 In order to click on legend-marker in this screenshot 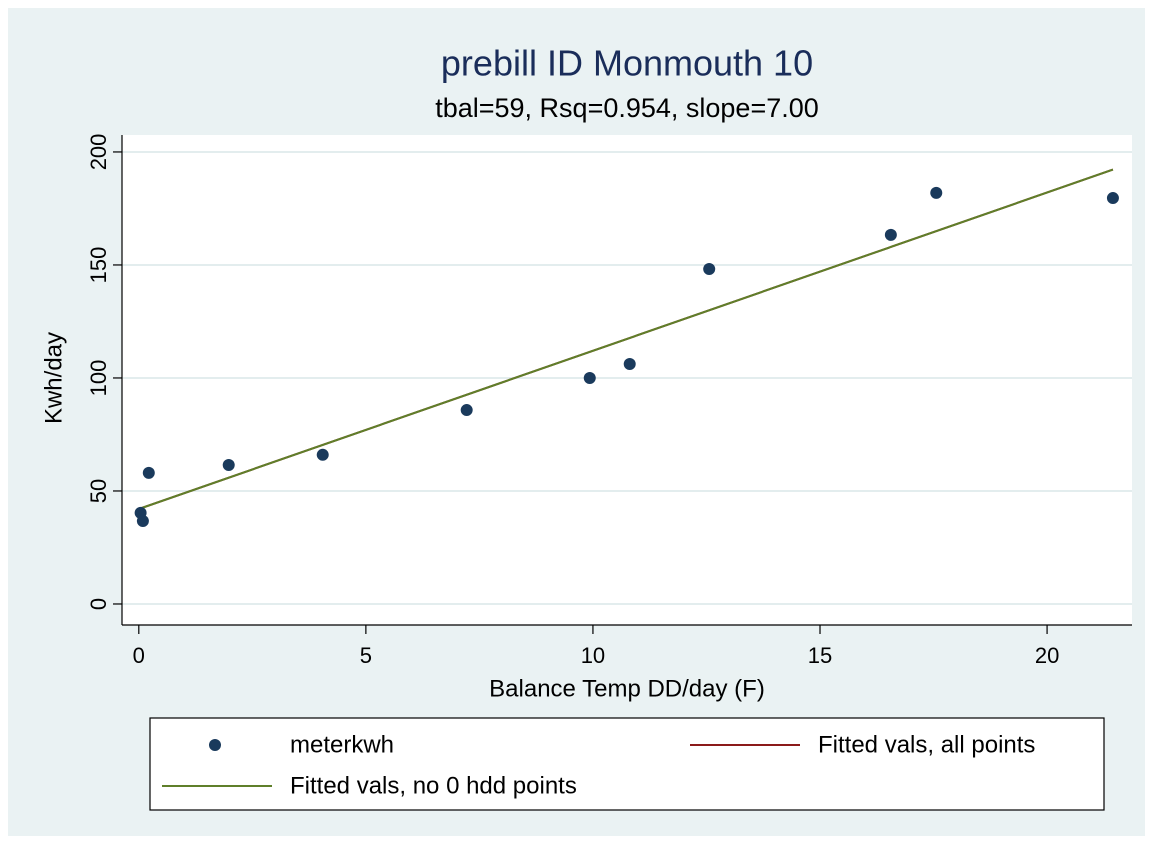, I will do `click(215, 745)`.